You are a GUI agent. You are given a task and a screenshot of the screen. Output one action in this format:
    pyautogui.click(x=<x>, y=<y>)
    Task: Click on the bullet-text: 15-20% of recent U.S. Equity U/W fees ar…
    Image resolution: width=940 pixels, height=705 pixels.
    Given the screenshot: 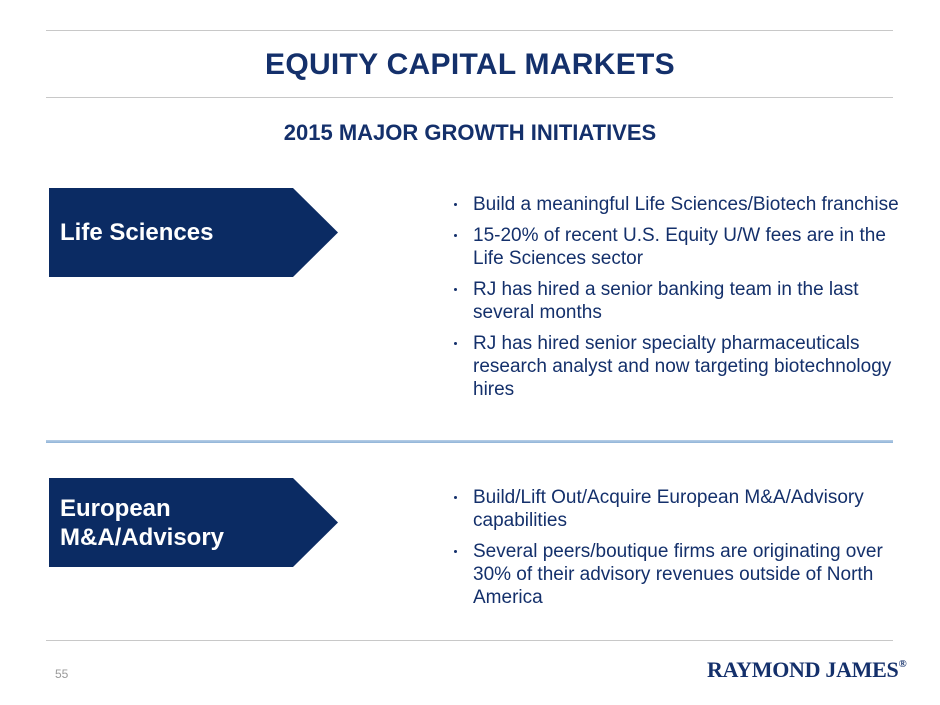 What is the action you would take?
    pyautogui.click(x=679, y=247)
    